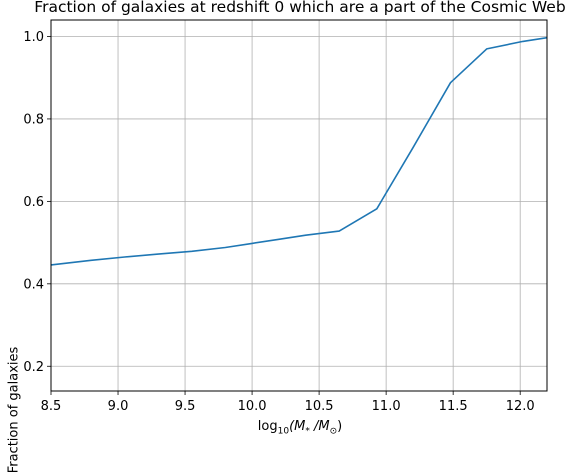  Describe the element at coordinates (520, 406) in the screenshot. I see `x-tick-label: 12.0` at that location.